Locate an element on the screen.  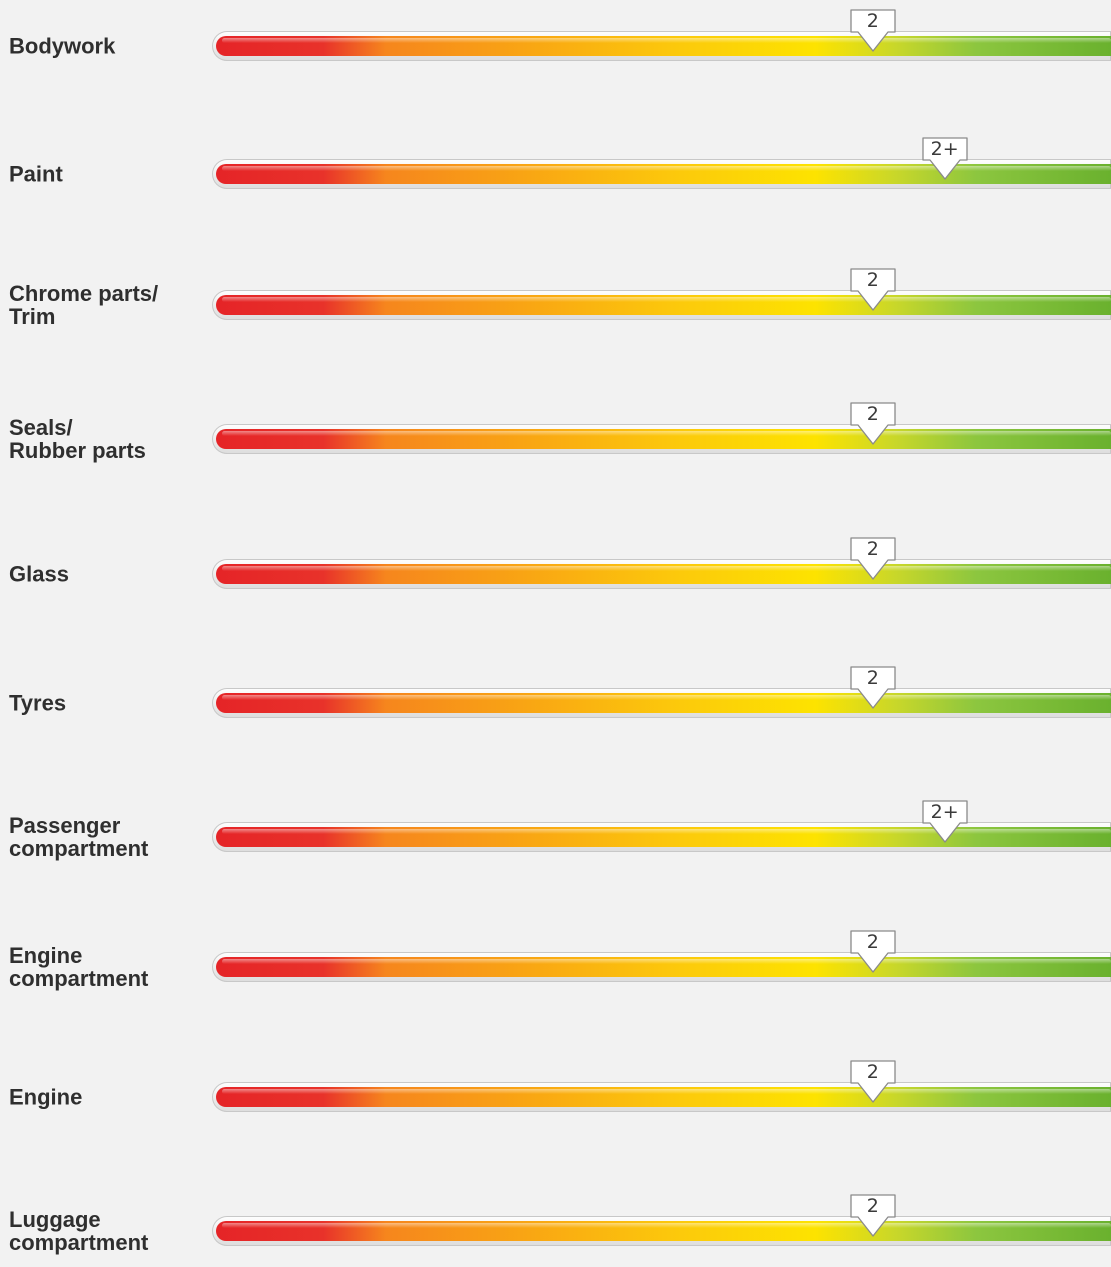
rating-label: Luggage compartment is located at coordinates (79, 1231).